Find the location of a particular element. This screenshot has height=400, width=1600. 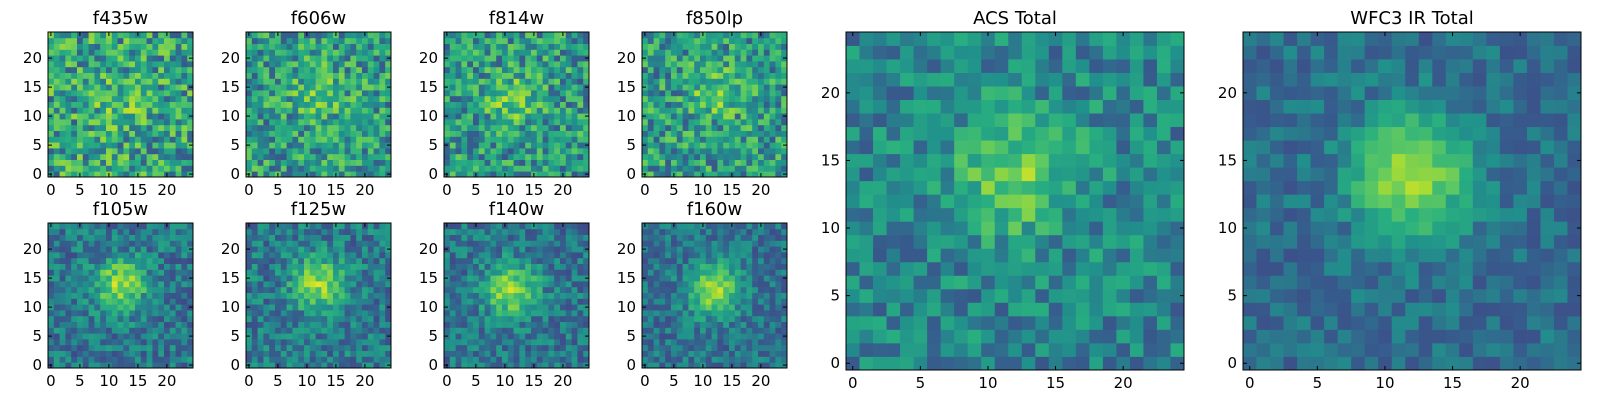

x-tick-label: 15 is located at coordinates (335, 190).